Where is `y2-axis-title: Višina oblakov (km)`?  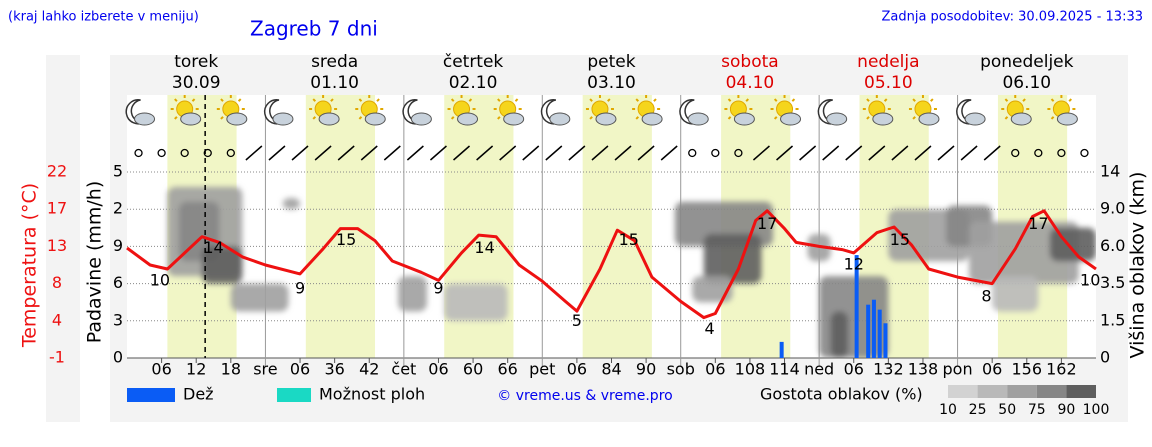
y2-axis-title: Višina oblakov (km) is located at coordinates (1138, 265).